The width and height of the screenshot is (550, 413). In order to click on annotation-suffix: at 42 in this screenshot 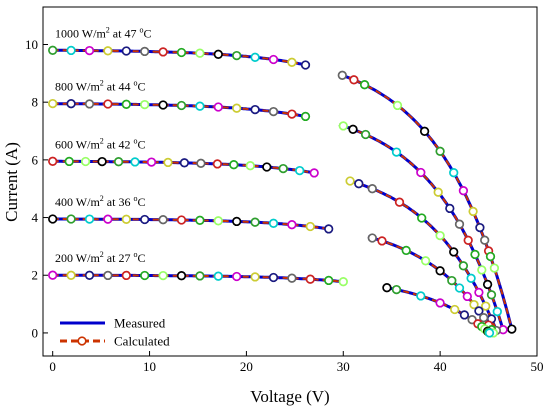, I will do `click(119, 144)`.